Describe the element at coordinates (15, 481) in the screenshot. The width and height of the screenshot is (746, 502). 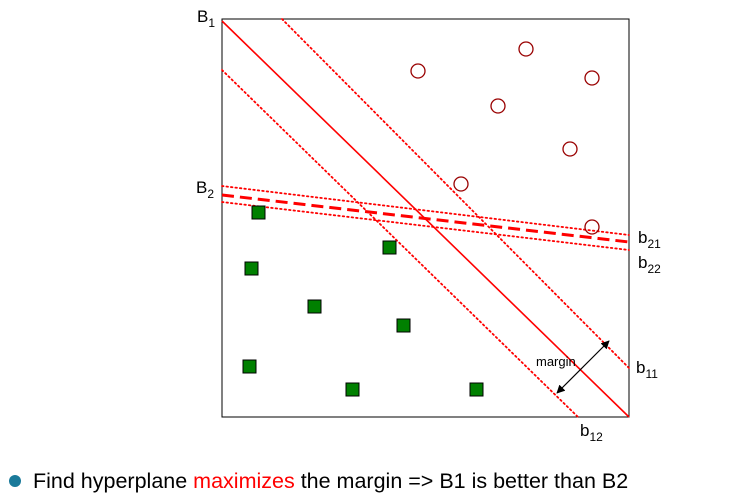
I see `bullet-icon` at that location.